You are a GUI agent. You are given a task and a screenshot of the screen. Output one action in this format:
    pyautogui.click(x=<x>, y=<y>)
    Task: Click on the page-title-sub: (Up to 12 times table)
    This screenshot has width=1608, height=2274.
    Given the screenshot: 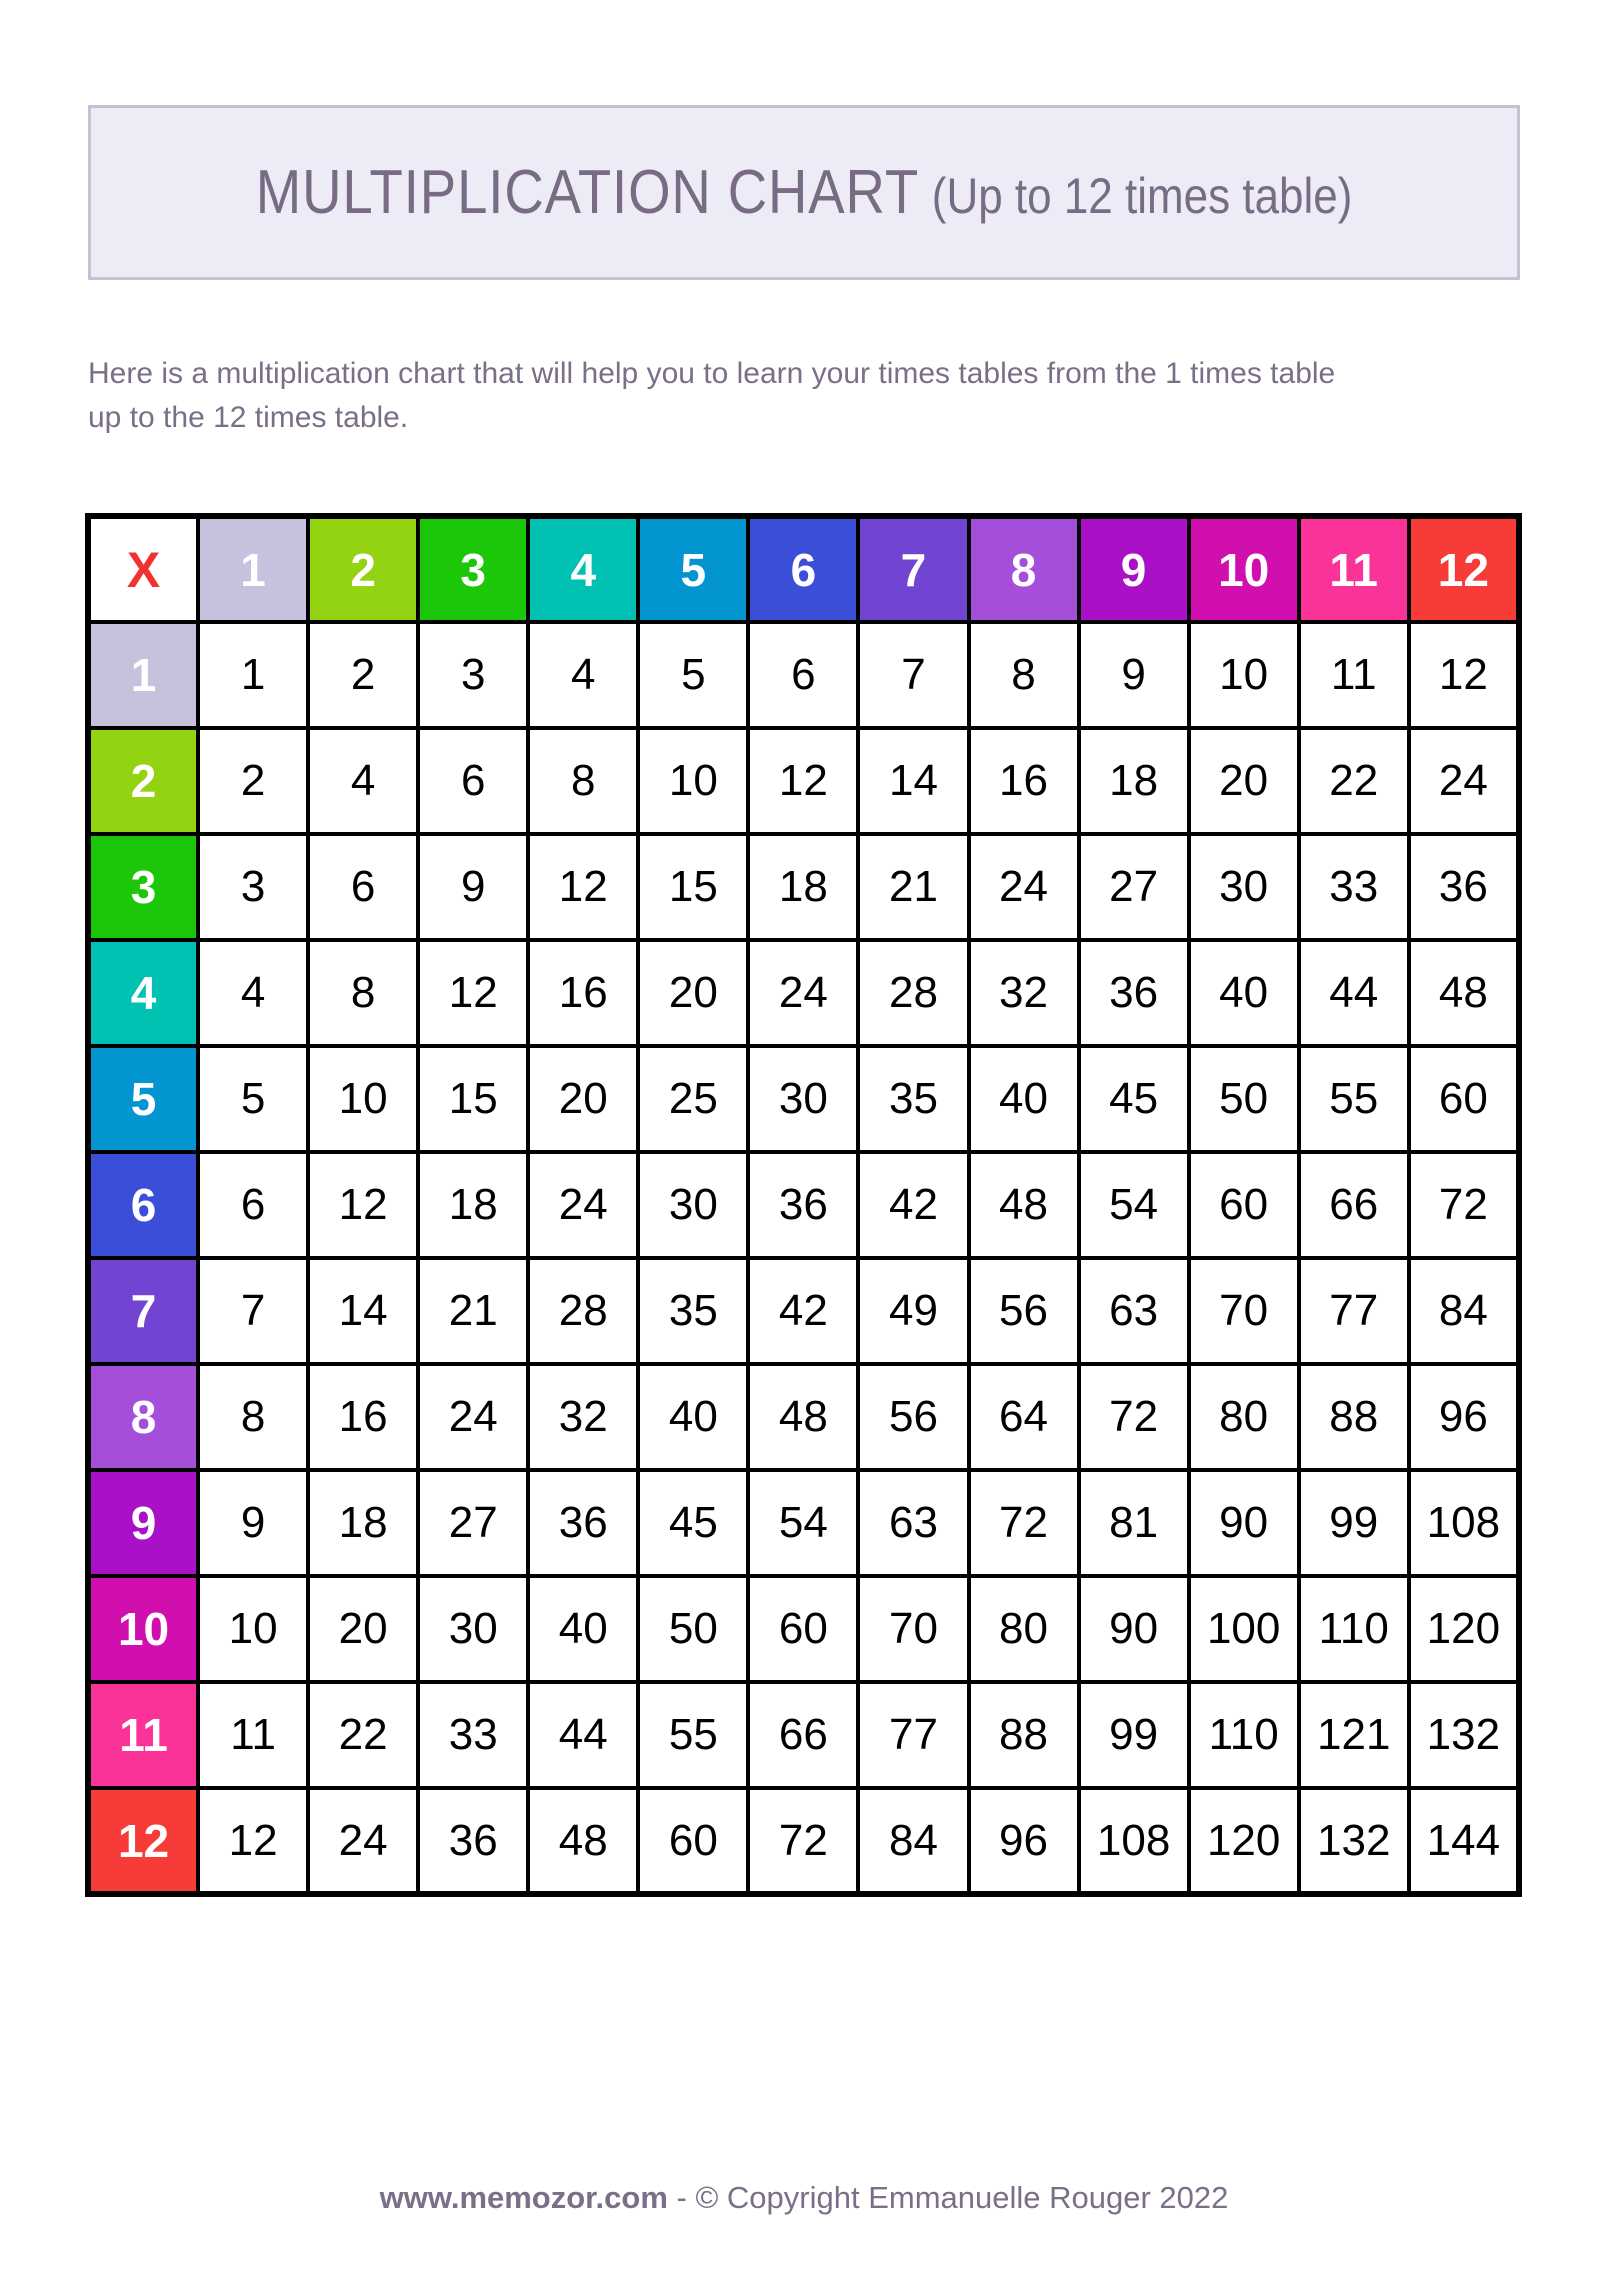 What is the action you would take?
    pyautogui.click(x=1142, y=196)
    